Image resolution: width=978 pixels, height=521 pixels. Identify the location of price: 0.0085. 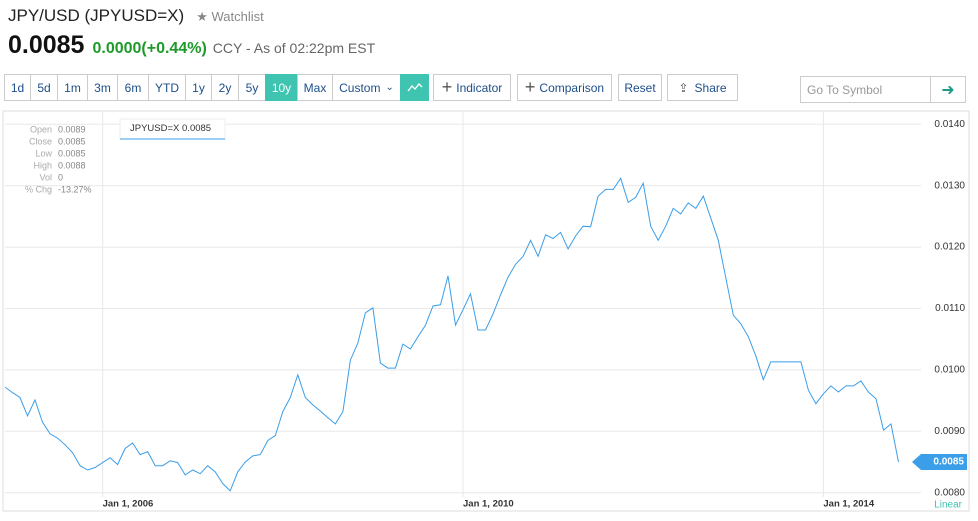
(46, 45).